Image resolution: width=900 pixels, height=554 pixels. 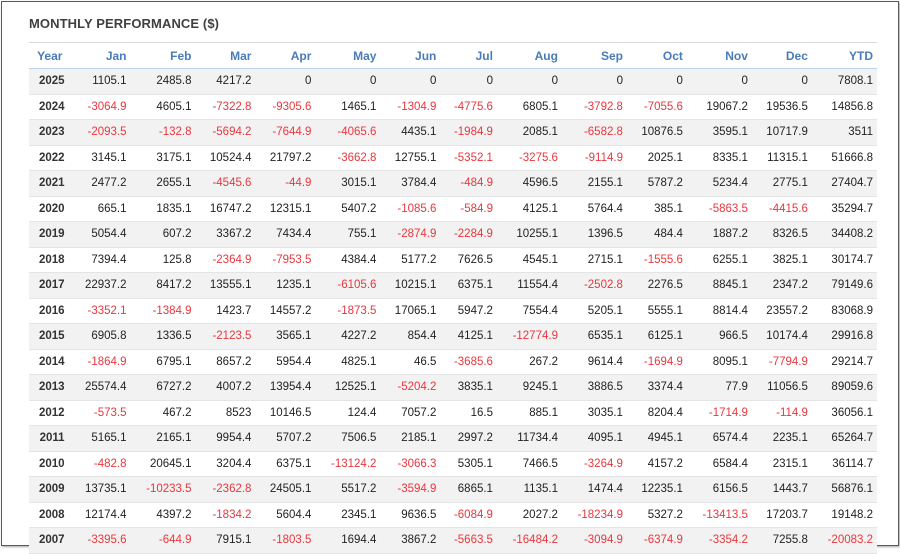 What do you see at coordinates (410, 438) in the screenshot?
I see `value-cell: 2185.1` at bounding box center [410, 438].